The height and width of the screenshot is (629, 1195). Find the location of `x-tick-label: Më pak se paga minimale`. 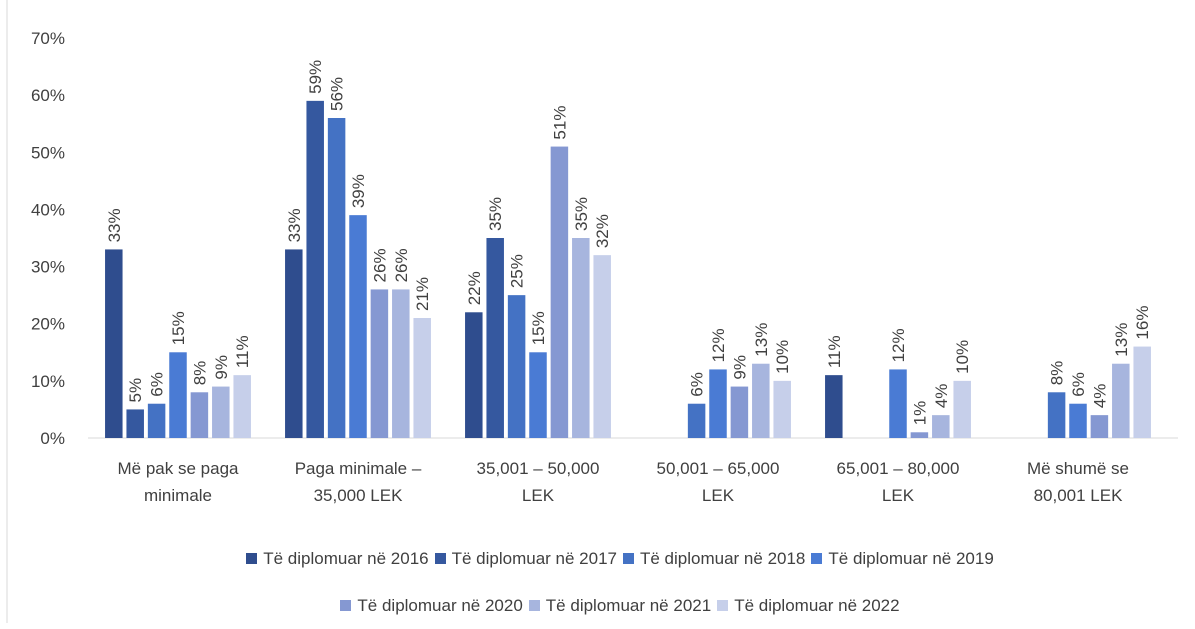

x-tick-label: Më pak se paga minimale is located at coordinates (178, 482).